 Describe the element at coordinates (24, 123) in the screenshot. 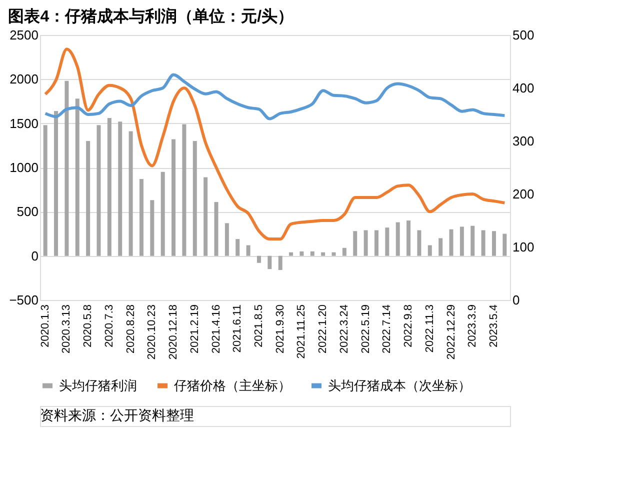

I see `y-tick-label: 1500` at that location.